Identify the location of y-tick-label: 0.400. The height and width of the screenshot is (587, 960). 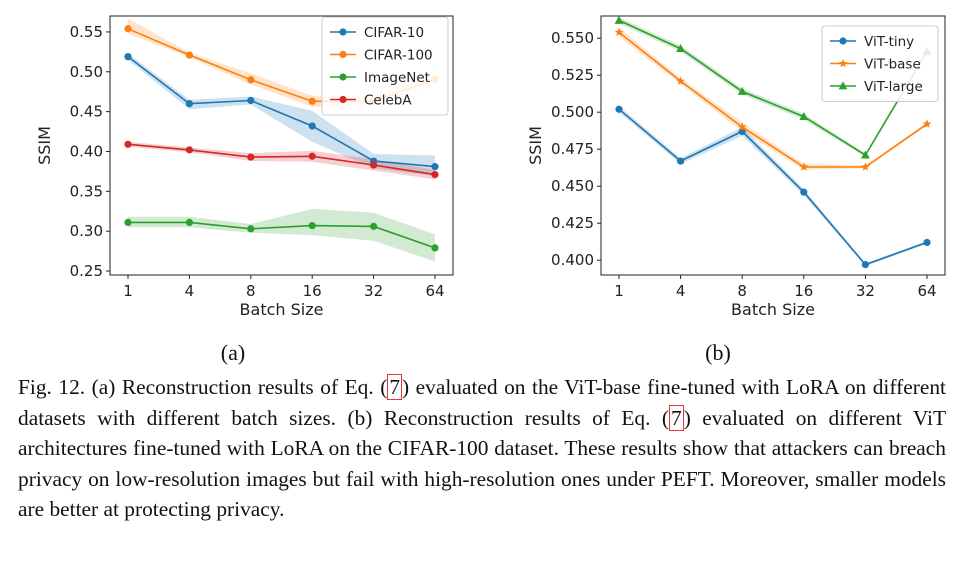
(572, 260).